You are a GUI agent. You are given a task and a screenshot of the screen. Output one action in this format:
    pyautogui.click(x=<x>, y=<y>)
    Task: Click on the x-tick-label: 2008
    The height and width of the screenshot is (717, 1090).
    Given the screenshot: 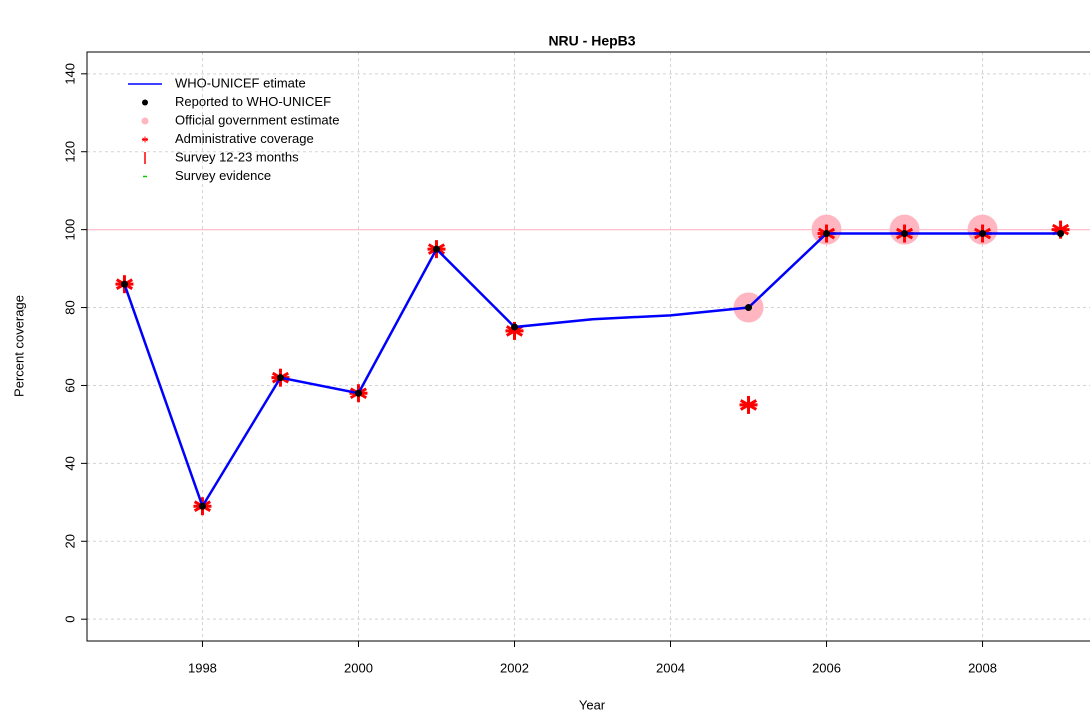 What is the action you would take?
    pyautogui.click(x=982, y=667)
    